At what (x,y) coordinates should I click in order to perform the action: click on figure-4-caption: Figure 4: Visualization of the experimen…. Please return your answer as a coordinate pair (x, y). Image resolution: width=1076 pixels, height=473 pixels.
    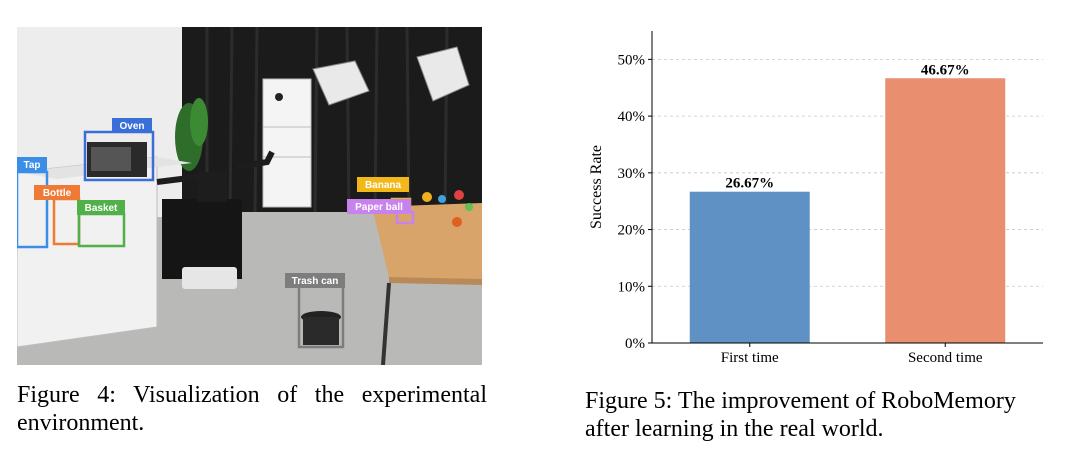
    Looking at the image, I should click on (252, 409).